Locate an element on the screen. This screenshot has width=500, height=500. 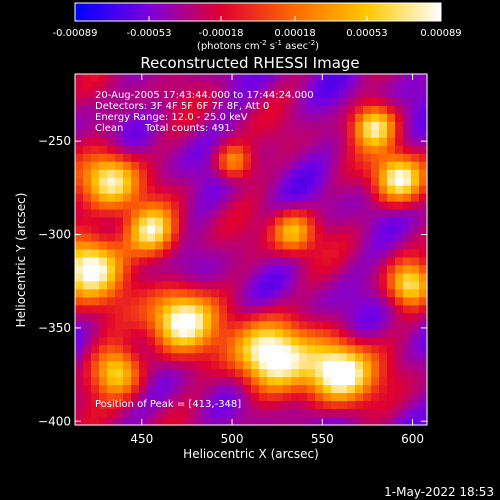
annotation-peak: Position of Peak = [413,-348] is located at coordinates (168, 404).